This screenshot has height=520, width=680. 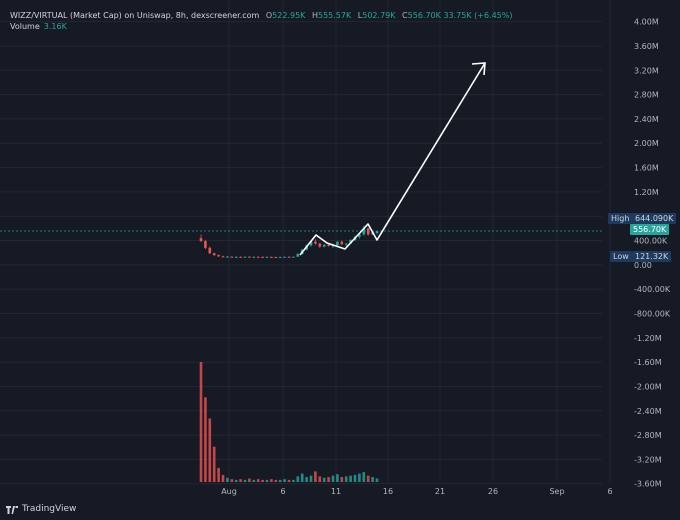 What do you see at coordinates (646, 143) in the screenshot?
I see `y-tick-label: 2.00M` at bounding box center [646, 143].